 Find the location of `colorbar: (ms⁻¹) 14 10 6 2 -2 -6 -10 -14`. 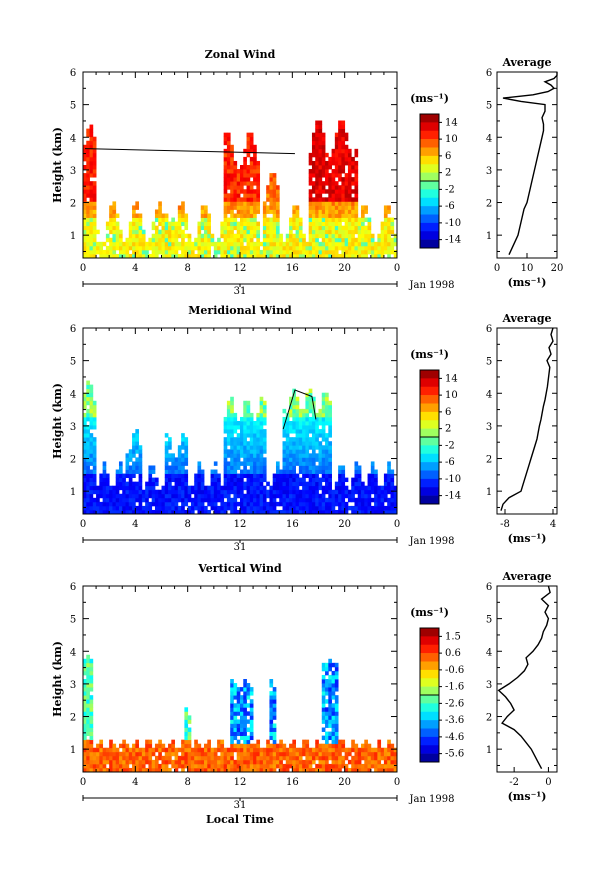

colorbar: (ms⁻¹) 14 10 6 2 -2 -6 -10 -14 is located at coordinates (435, 426).